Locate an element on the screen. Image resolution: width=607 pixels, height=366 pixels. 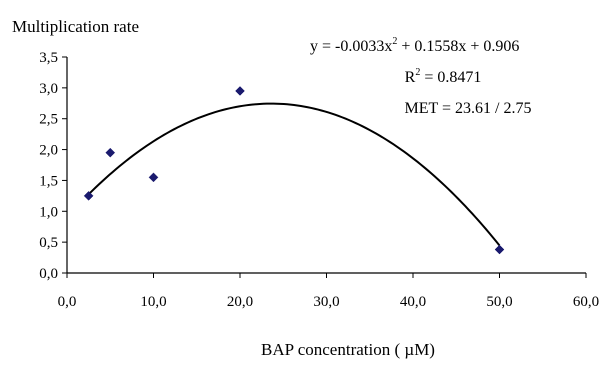
r-squared-annotation: R2 = 0.8471 is located at coordinates (443, 76).